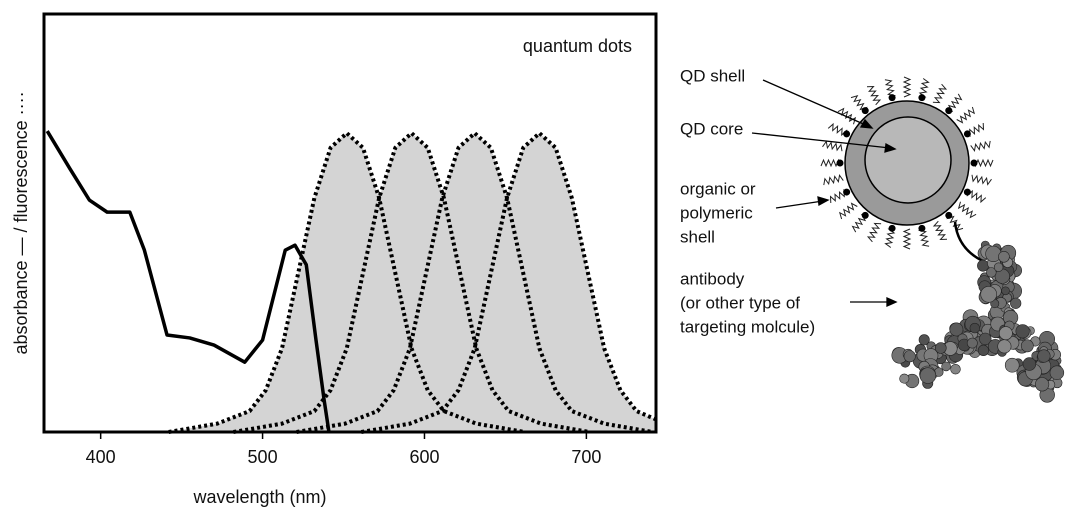 The width and height of the screenshot is (1072, 510). Describe the element at coordinates (259, 497) in the screenshot. I see `x-axis-label: wavelength (nm)` at that location.